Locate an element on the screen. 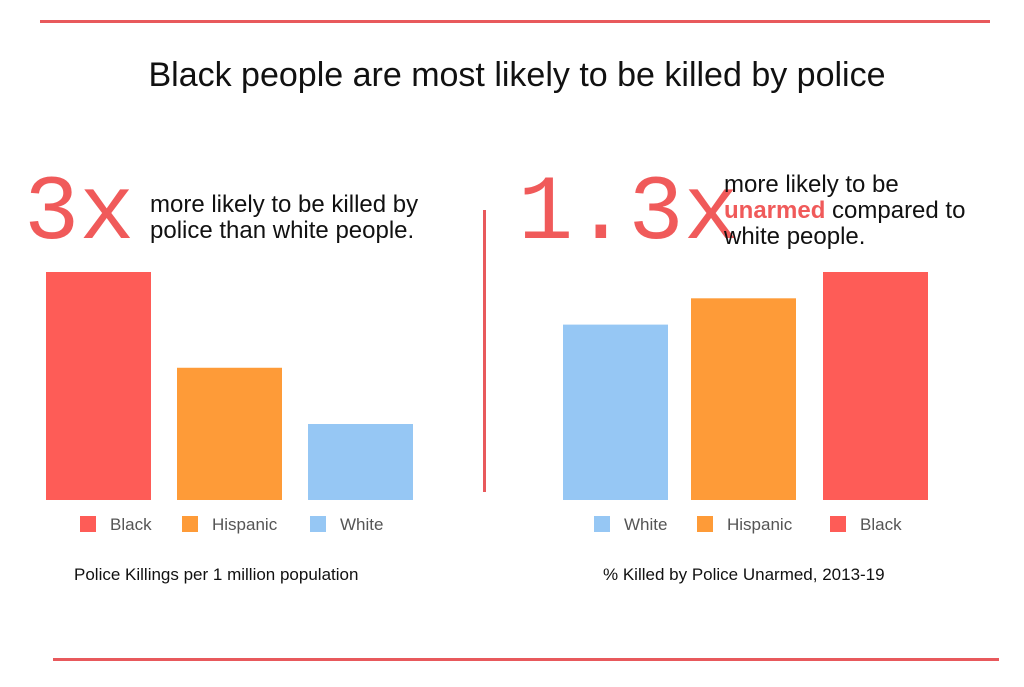  chart2-legend-swatch-white is located at coordinates (602, 524).